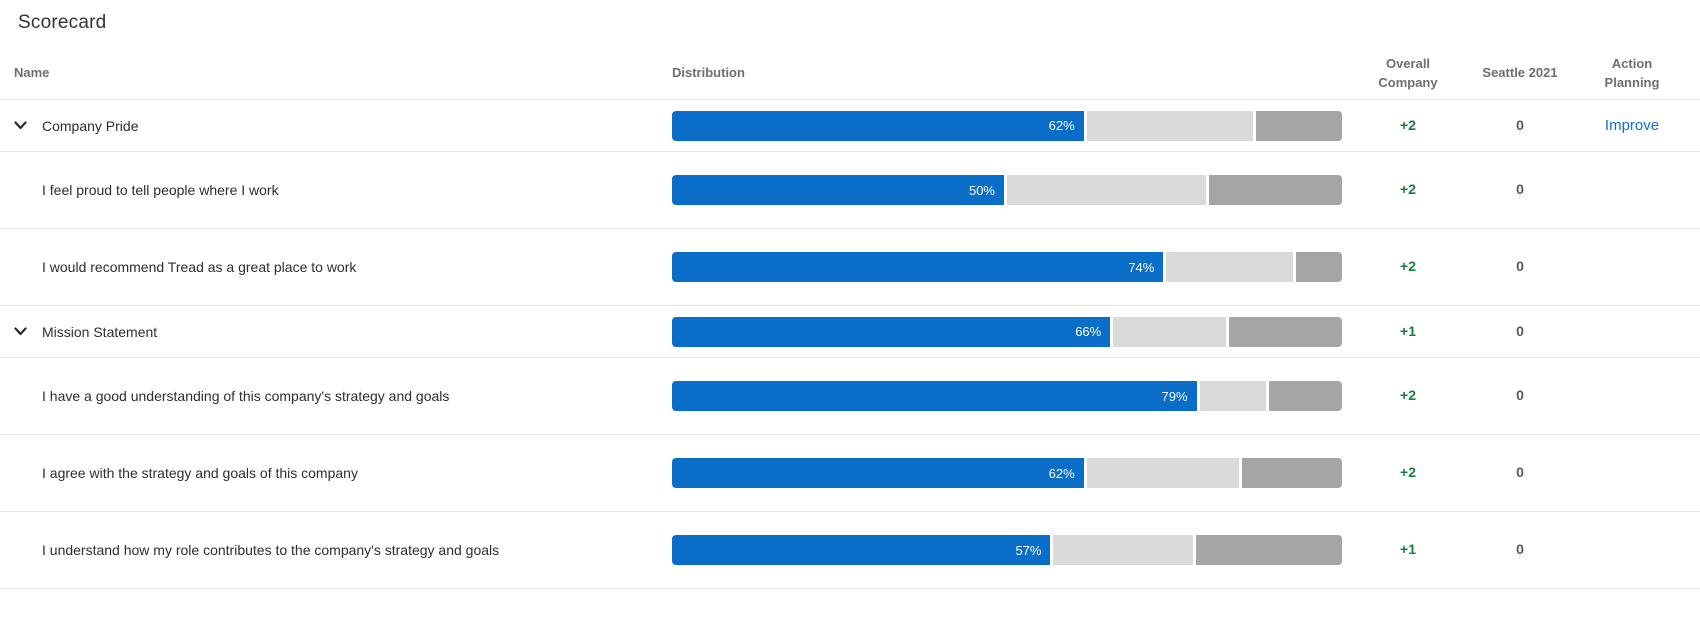 Image resolution: width=1700 pixels, height=624 pixels. I want to click on row-distribution-cell: 66%, so click(1010, 331).